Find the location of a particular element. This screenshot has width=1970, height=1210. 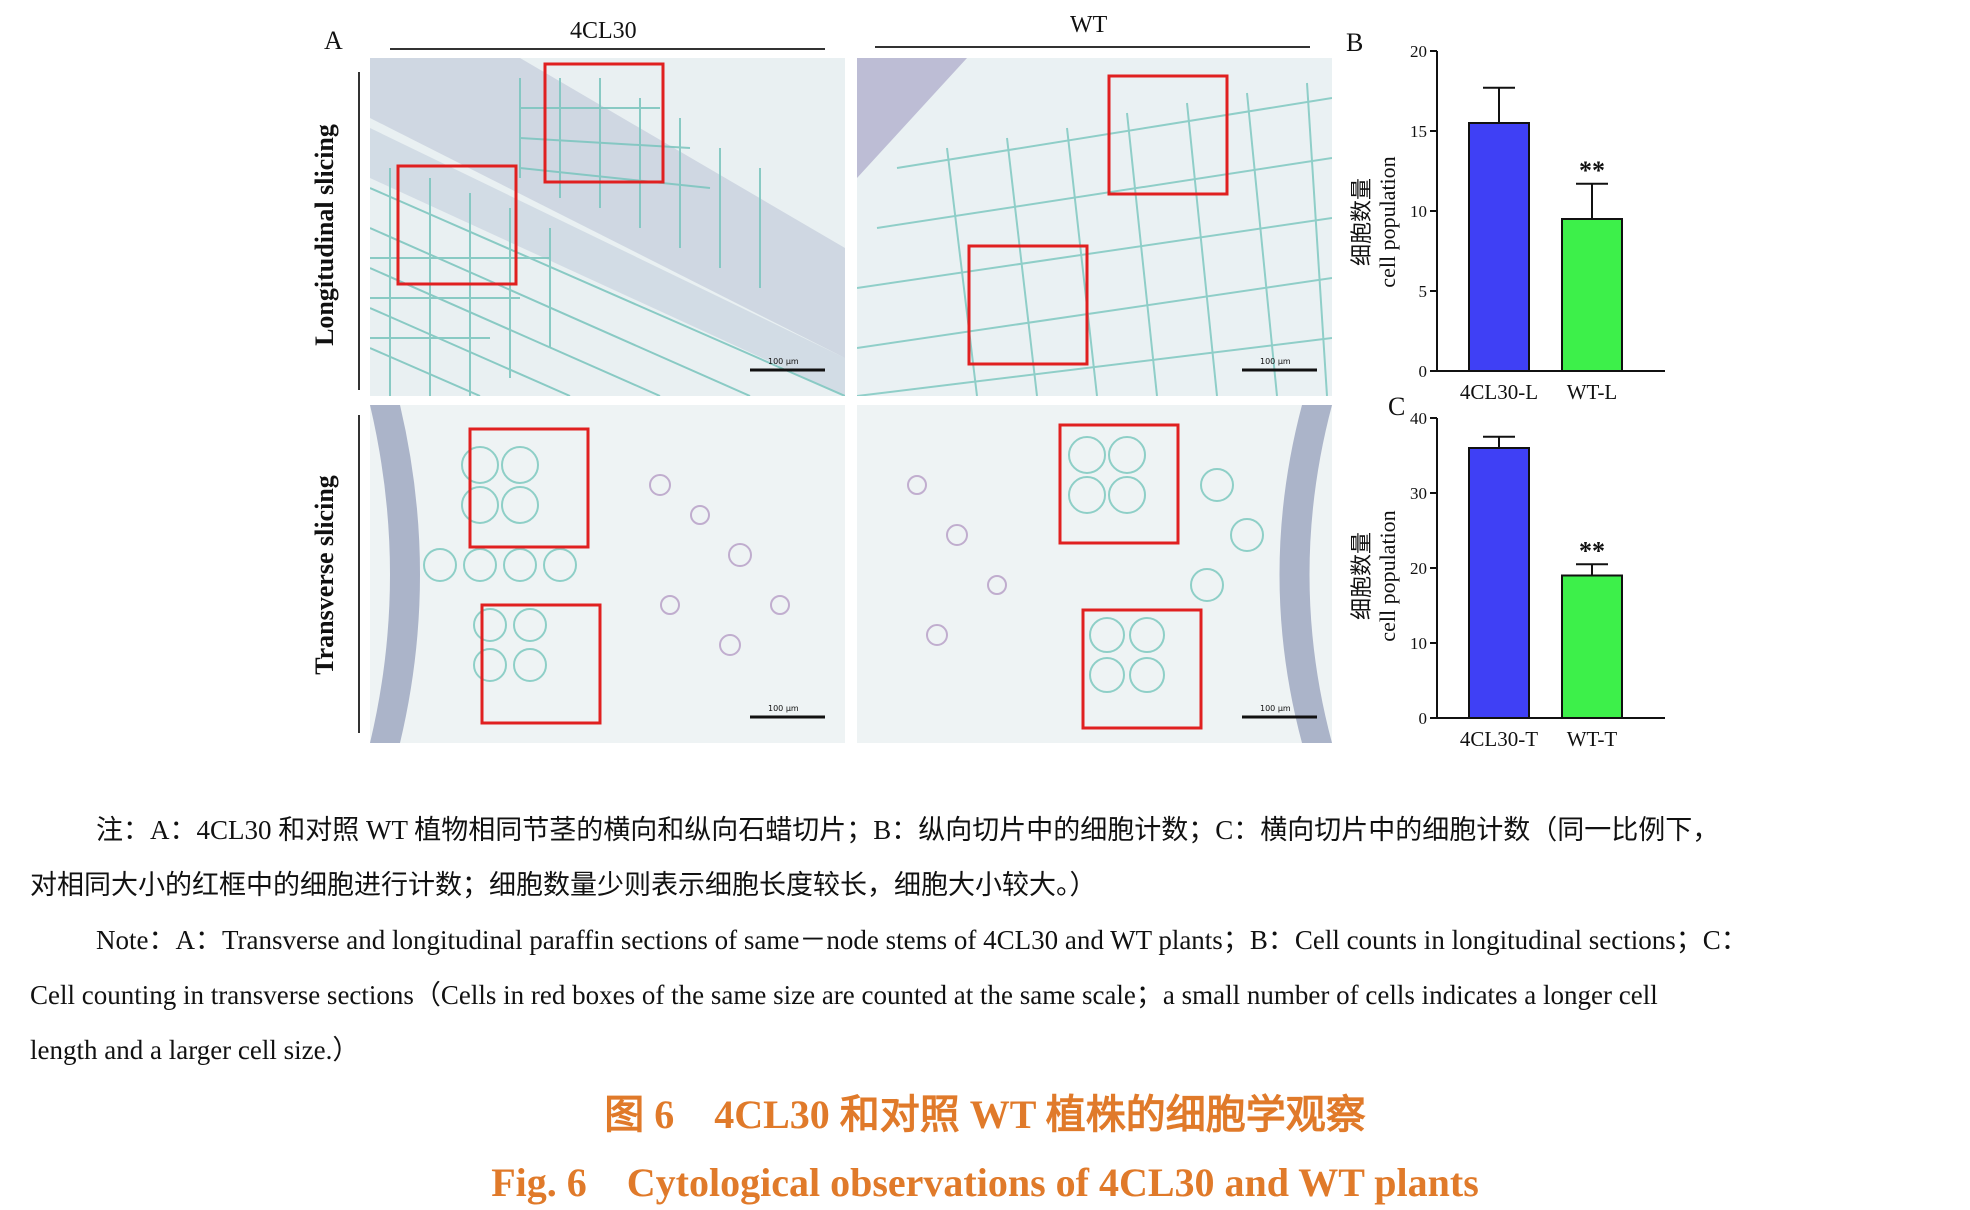

note-en-line-3: length and a larger cell size.） is located at coordinates (195, 1050).